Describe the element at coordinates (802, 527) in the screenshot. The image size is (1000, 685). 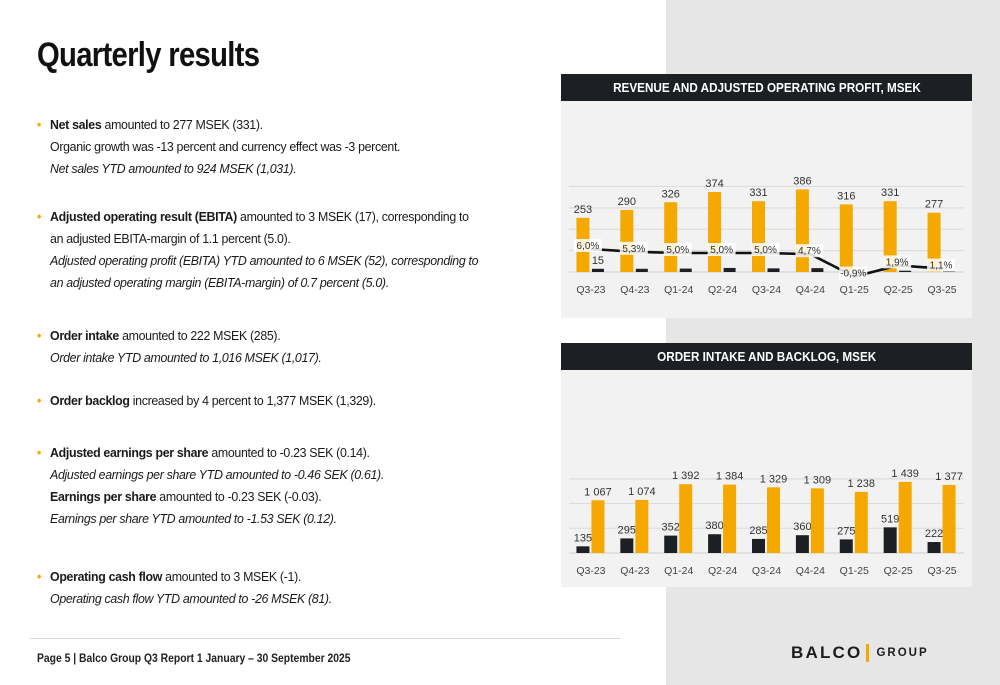
I see `data-label: 360` at that location.